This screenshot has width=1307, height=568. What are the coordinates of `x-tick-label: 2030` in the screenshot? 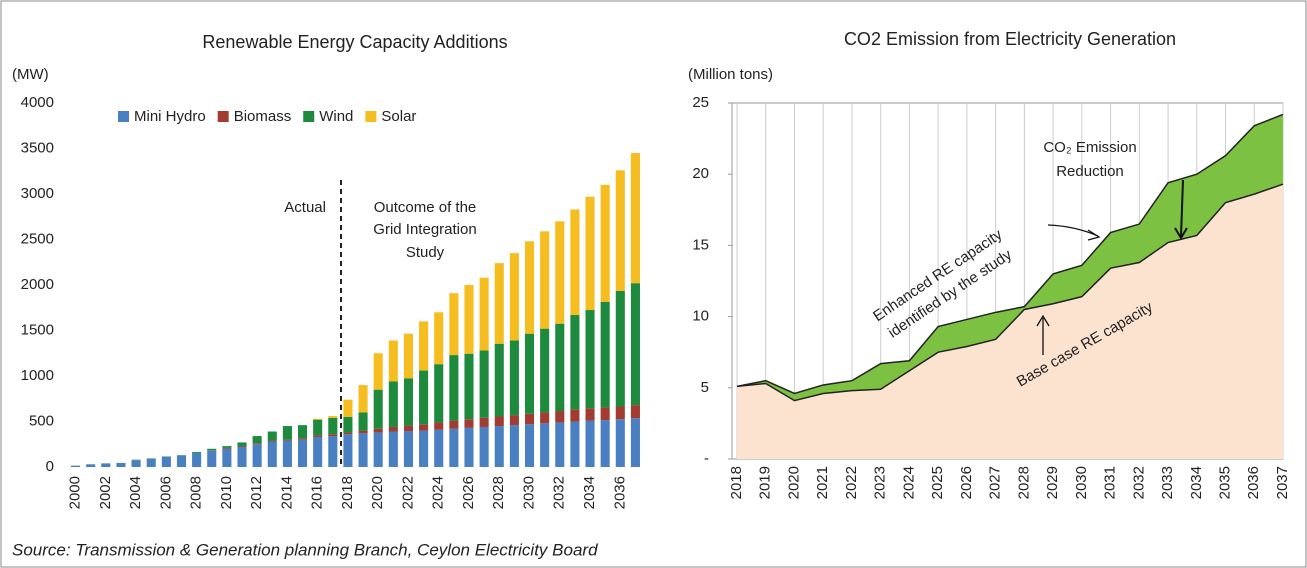 It's located at (1081, 482).